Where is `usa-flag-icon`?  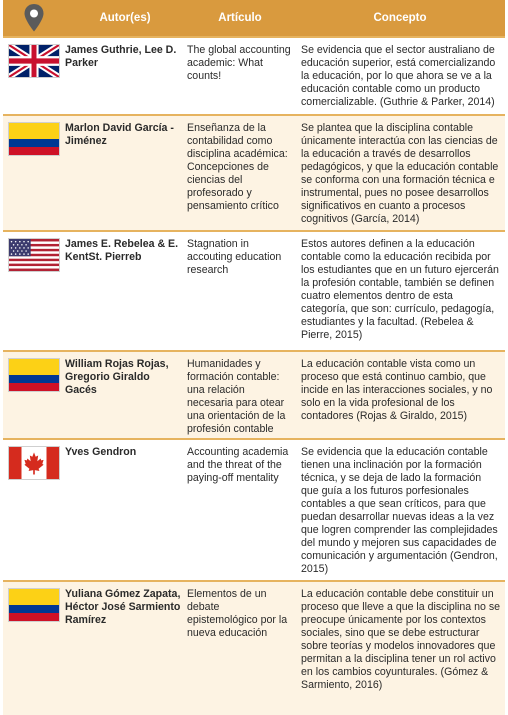 usa-flag-icon is located at coordinates (34, 255).